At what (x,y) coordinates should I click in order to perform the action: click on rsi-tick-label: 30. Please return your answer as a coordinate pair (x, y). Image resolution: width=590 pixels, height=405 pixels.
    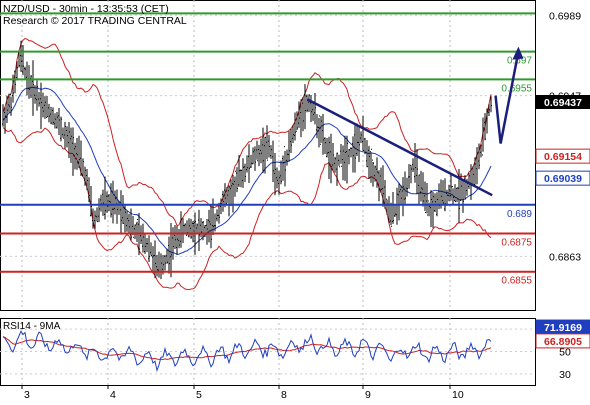
    Looking at the image, I should click on (565, 375).